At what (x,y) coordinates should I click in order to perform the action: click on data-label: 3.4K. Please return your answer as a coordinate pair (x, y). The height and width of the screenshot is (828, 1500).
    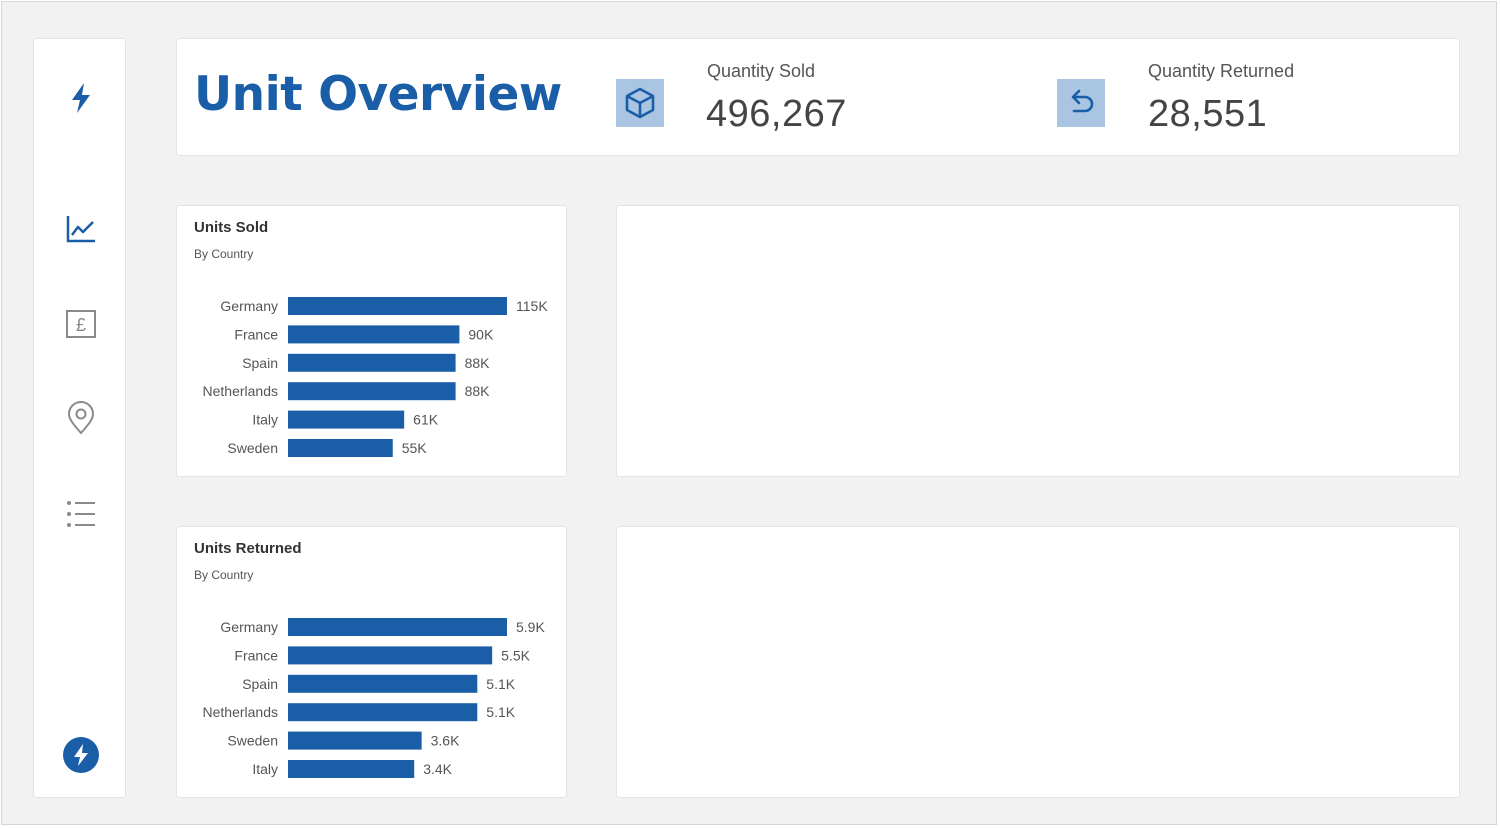
    Looking at the image, I should click on (437, 769).